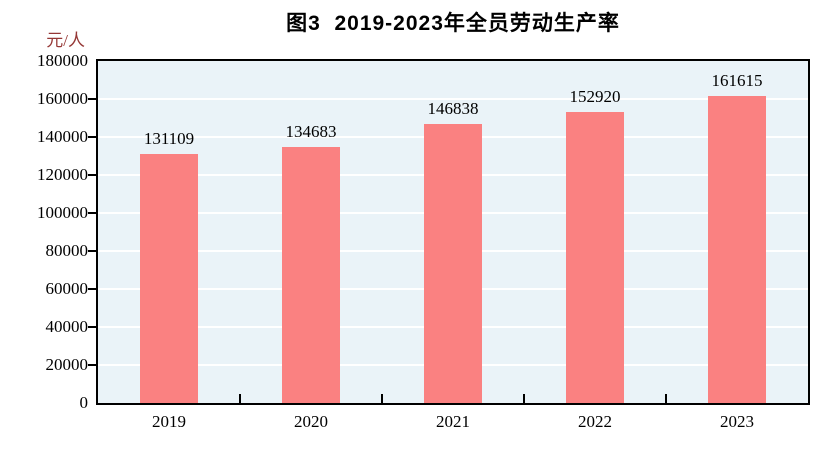 The image size is (830, 464). Describe the element at coordinates (169, 421) in the screenshot. I see `x-tick-label-2019: 2019` at that location.